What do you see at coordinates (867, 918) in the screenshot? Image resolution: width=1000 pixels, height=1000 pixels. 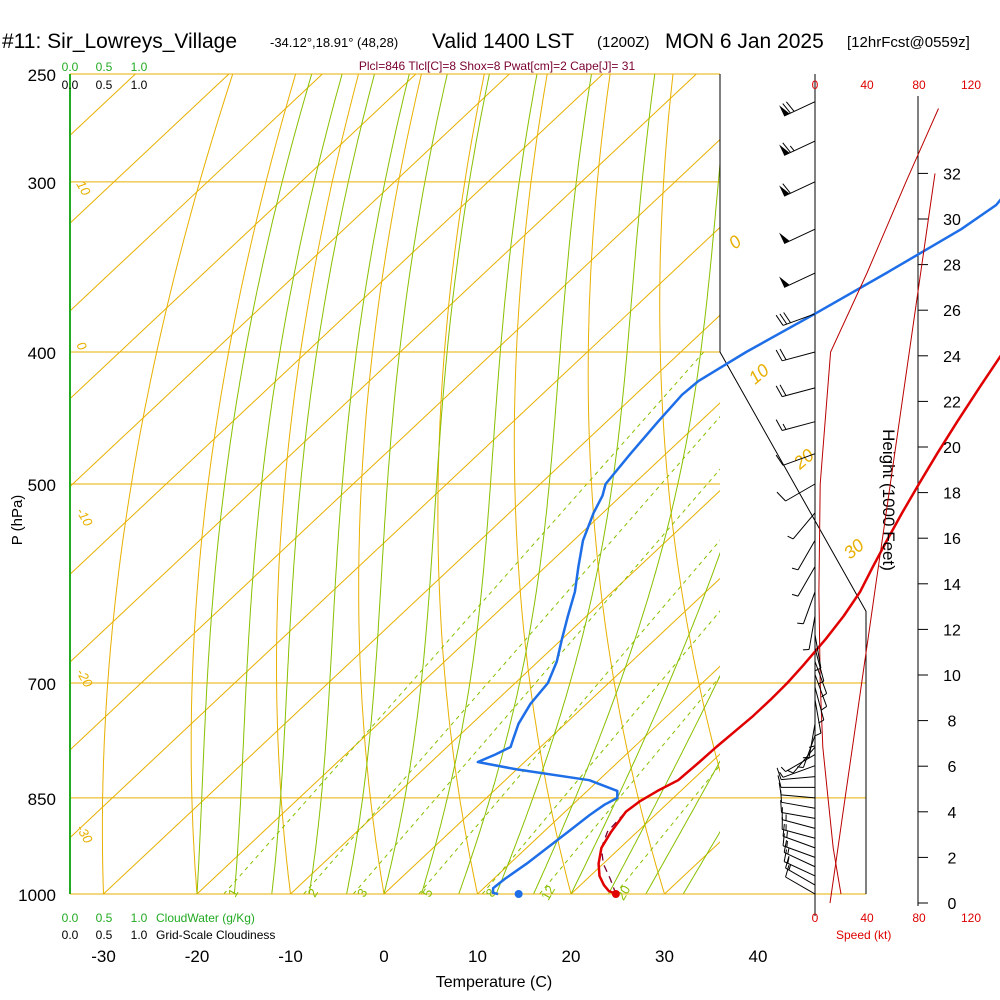 I see `speed-bottom-tick: 40` at bounding box center [867, 918].